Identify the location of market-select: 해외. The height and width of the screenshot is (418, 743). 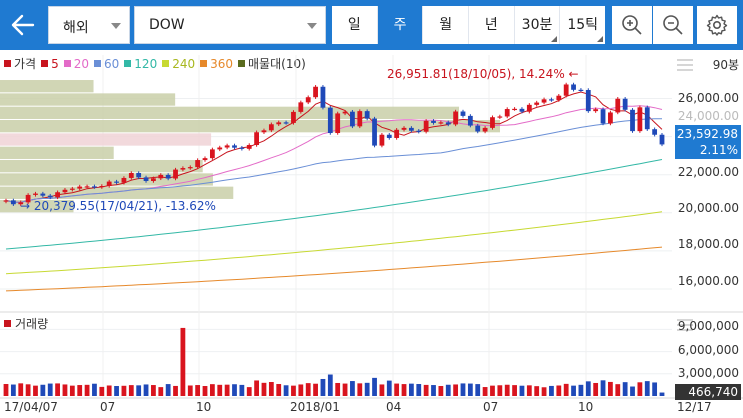
(89, 25).